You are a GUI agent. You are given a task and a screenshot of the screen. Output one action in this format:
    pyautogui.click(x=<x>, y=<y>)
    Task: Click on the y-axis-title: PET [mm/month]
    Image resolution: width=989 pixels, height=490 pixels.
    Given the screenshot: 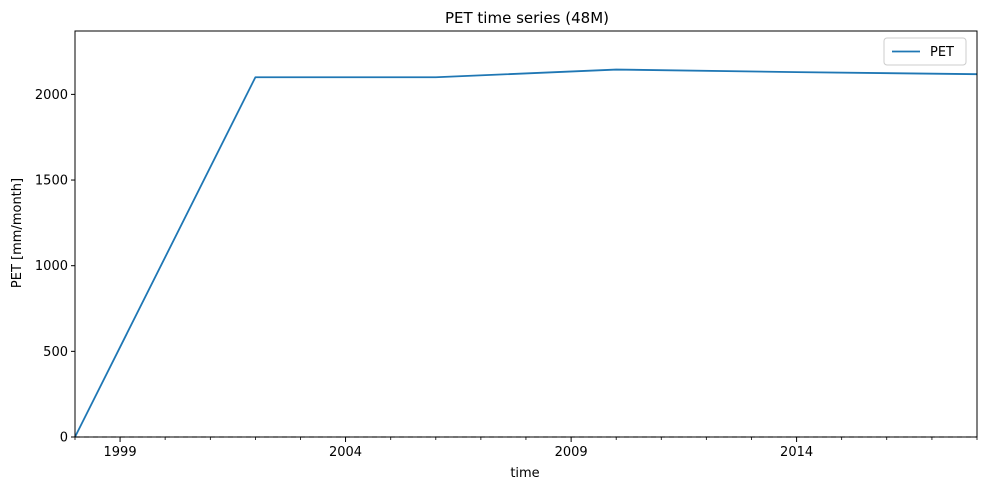 What is the action you would take?
    pyautogui.click(x=17, y=233)
    